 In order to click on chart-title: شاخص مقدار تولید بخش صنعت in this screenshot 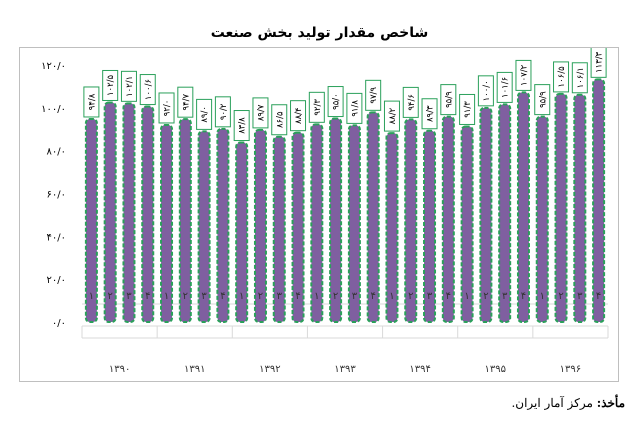, I will do `click(319, 33)`.